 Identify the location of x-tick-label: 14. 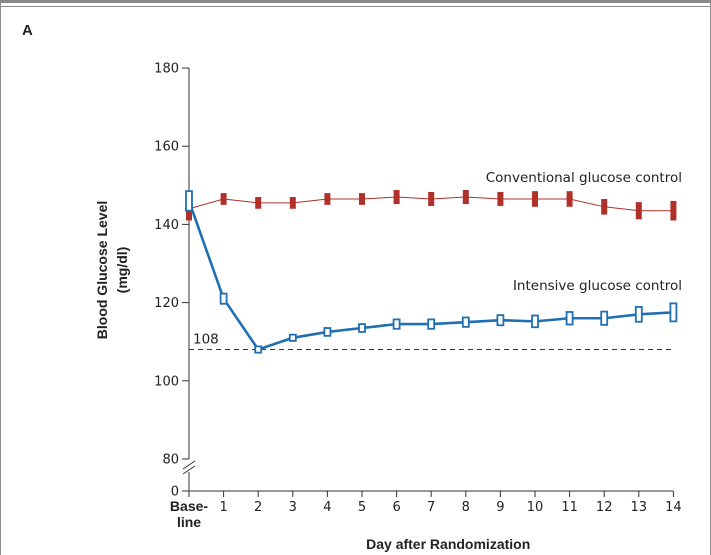
(673, 507).